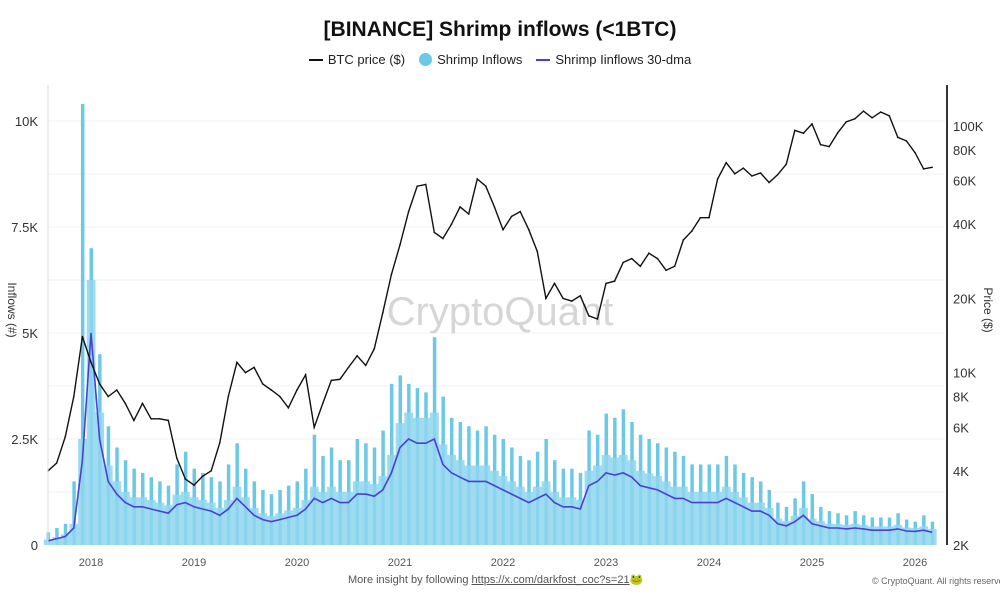  What do you see at coordinates (194, 563) in the screenshot?
I see `x-tick-label: 2019` at bounding box center [194, 563].